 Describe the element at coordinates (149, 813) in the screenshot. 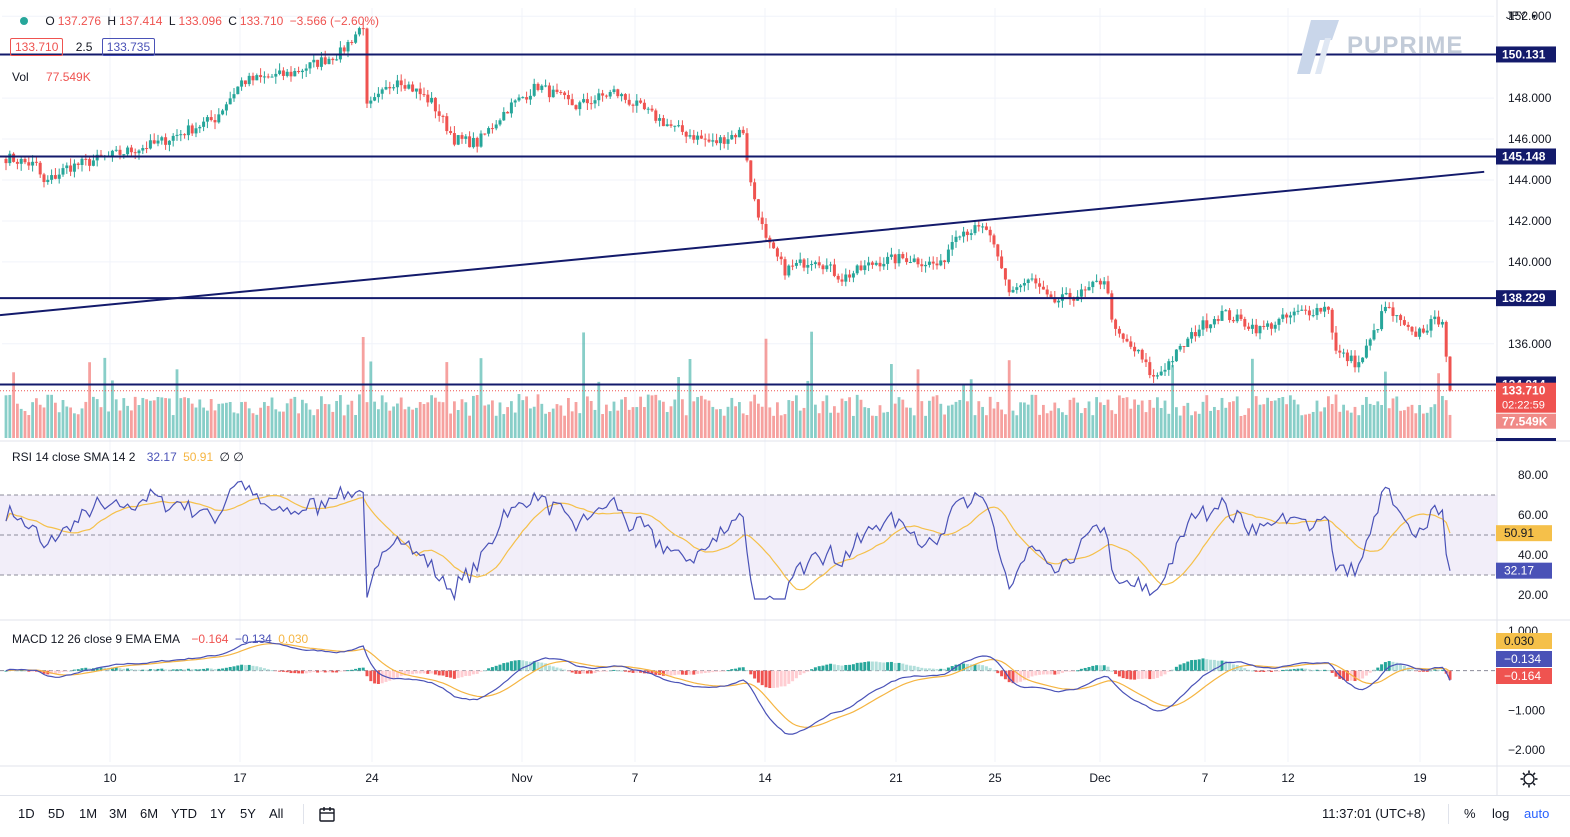

I see `tf-6m: 6M` at that location.